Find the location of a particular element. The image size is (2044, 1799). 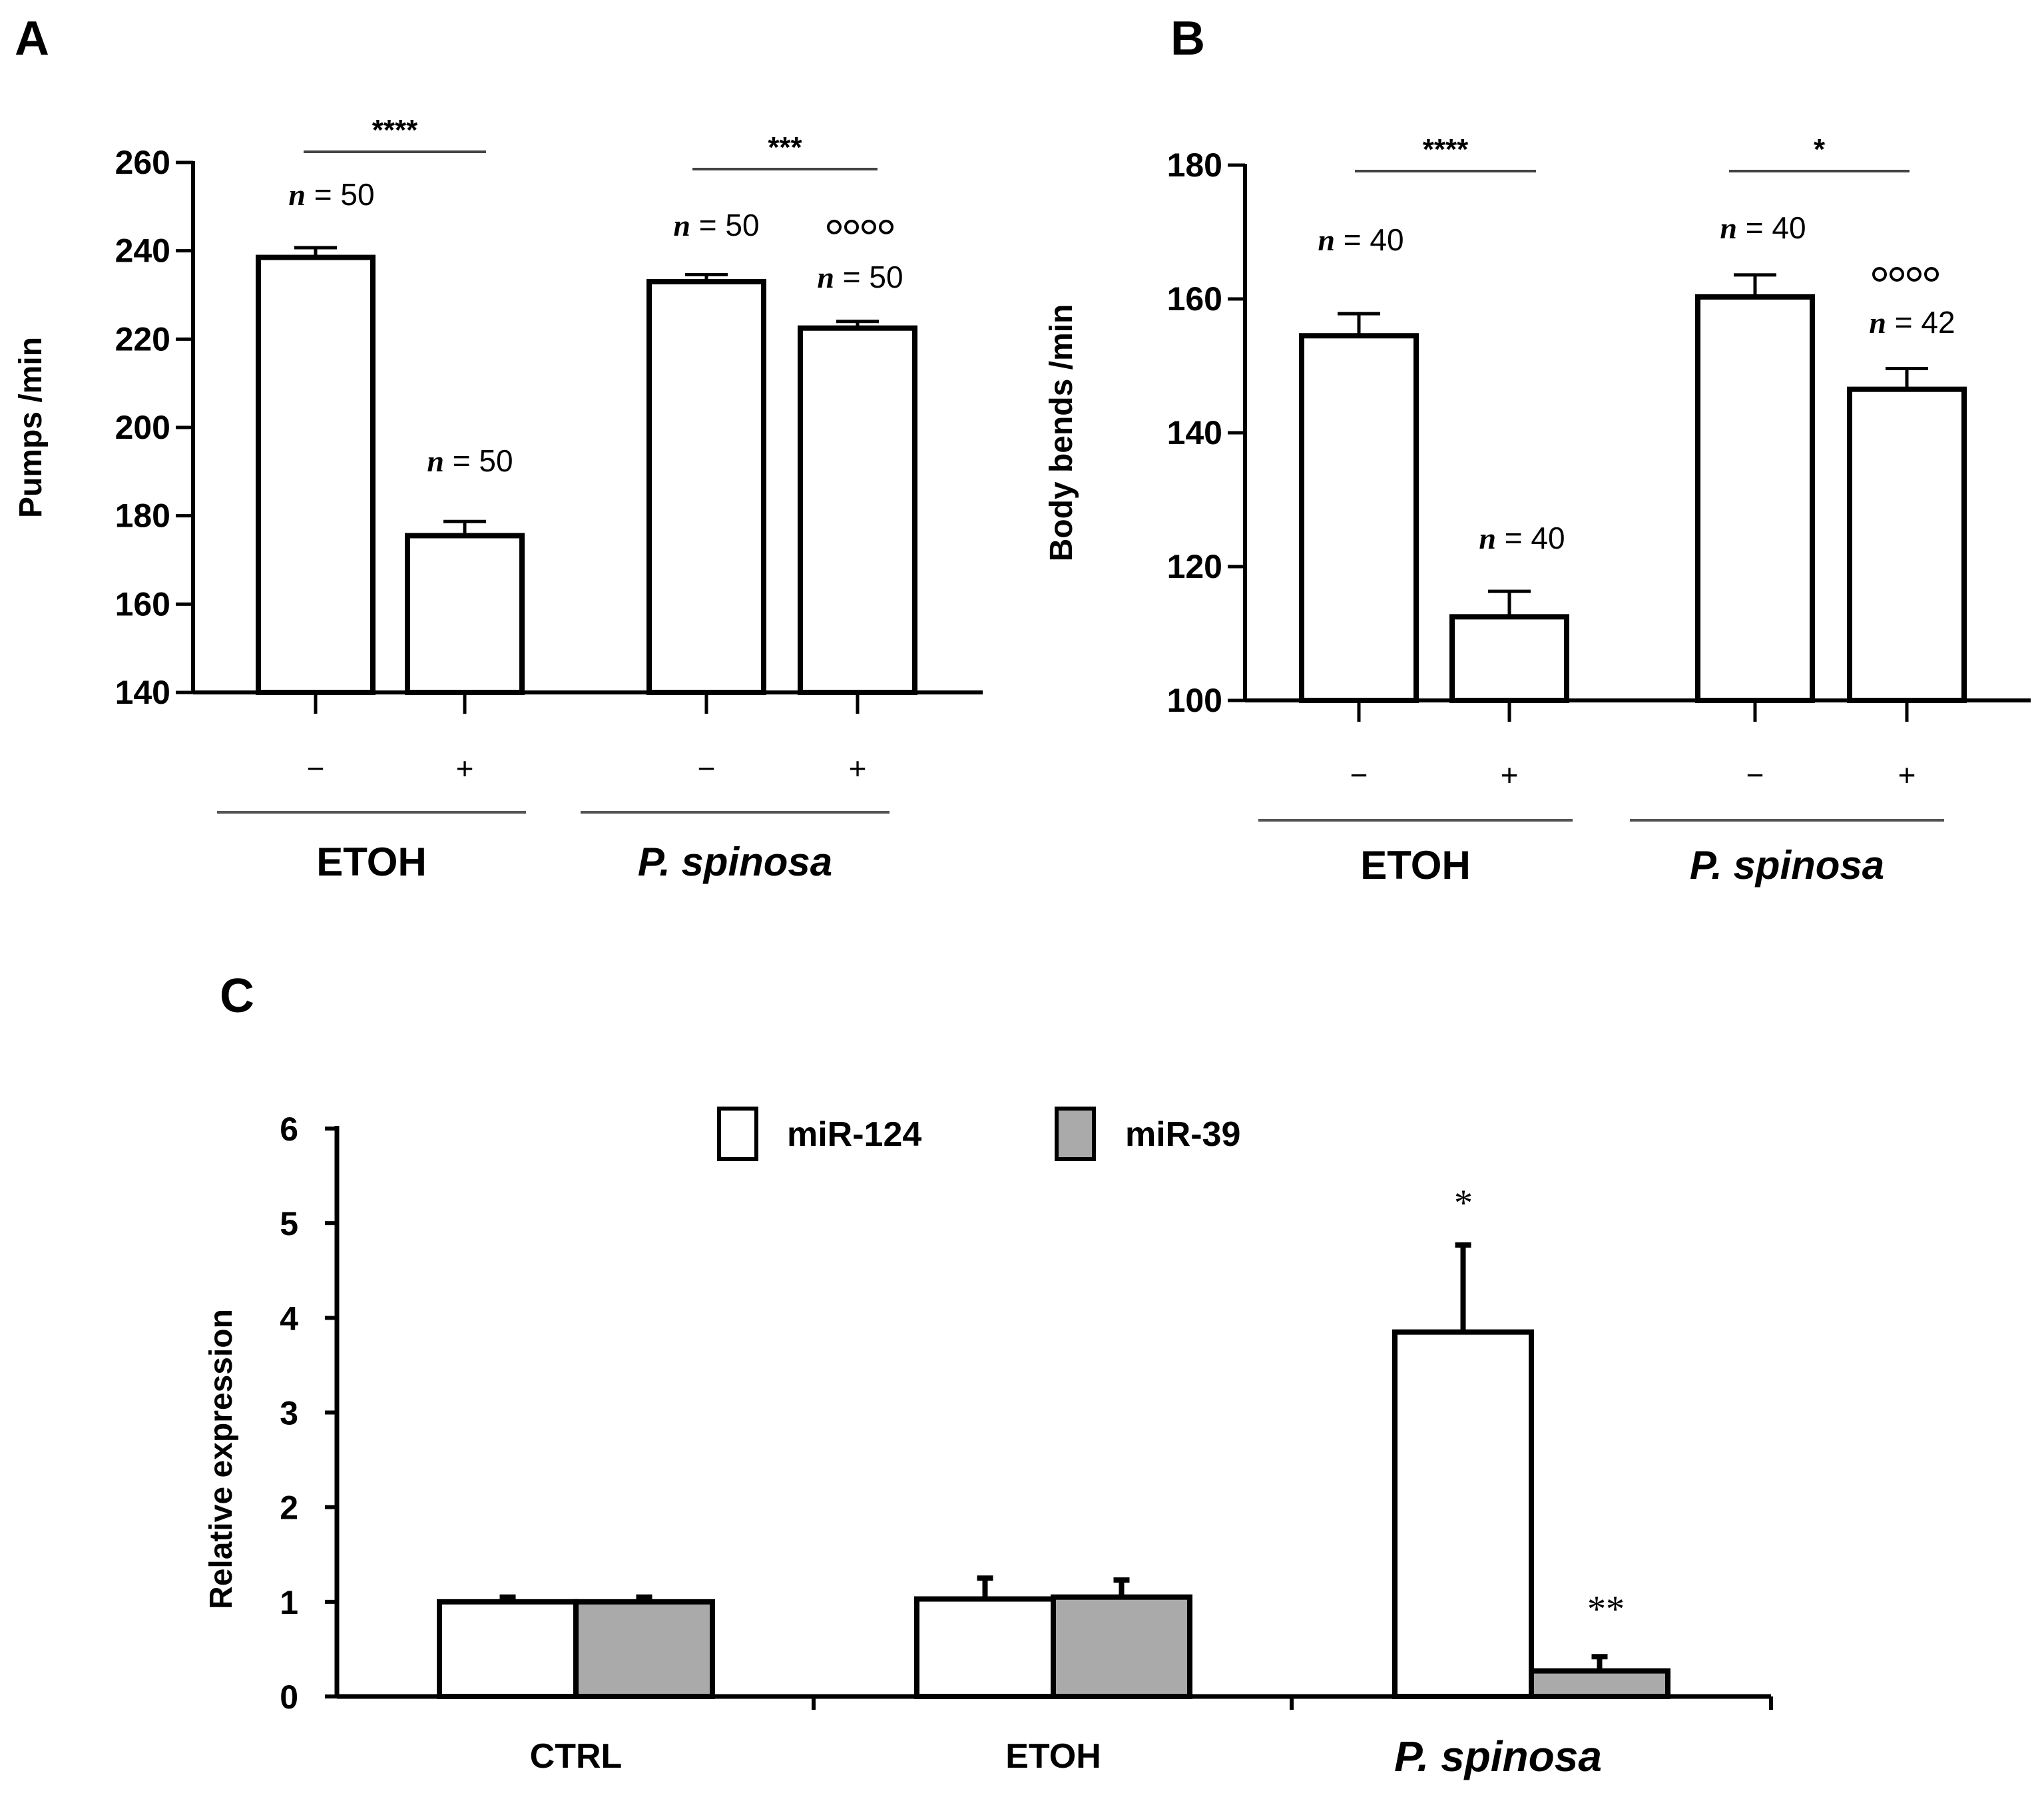

y-tick-label: 5 is located at coordinates (289, 1223).